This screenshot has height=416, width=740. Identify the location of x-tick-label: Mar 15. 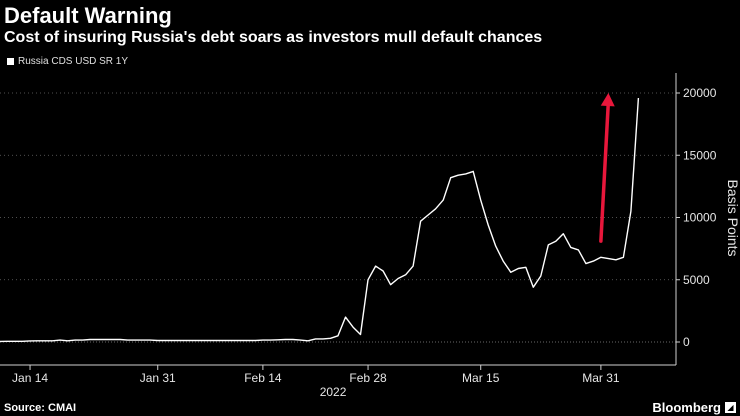
(481, 378).